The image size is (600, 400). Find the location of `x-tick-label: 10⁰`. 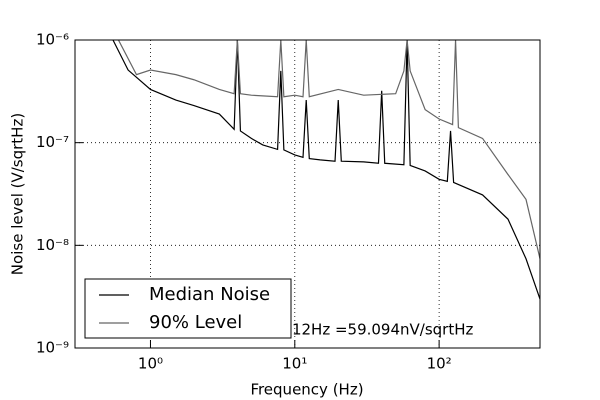

x-tick-label: 10⁰ is located at coordinates (150, 364).